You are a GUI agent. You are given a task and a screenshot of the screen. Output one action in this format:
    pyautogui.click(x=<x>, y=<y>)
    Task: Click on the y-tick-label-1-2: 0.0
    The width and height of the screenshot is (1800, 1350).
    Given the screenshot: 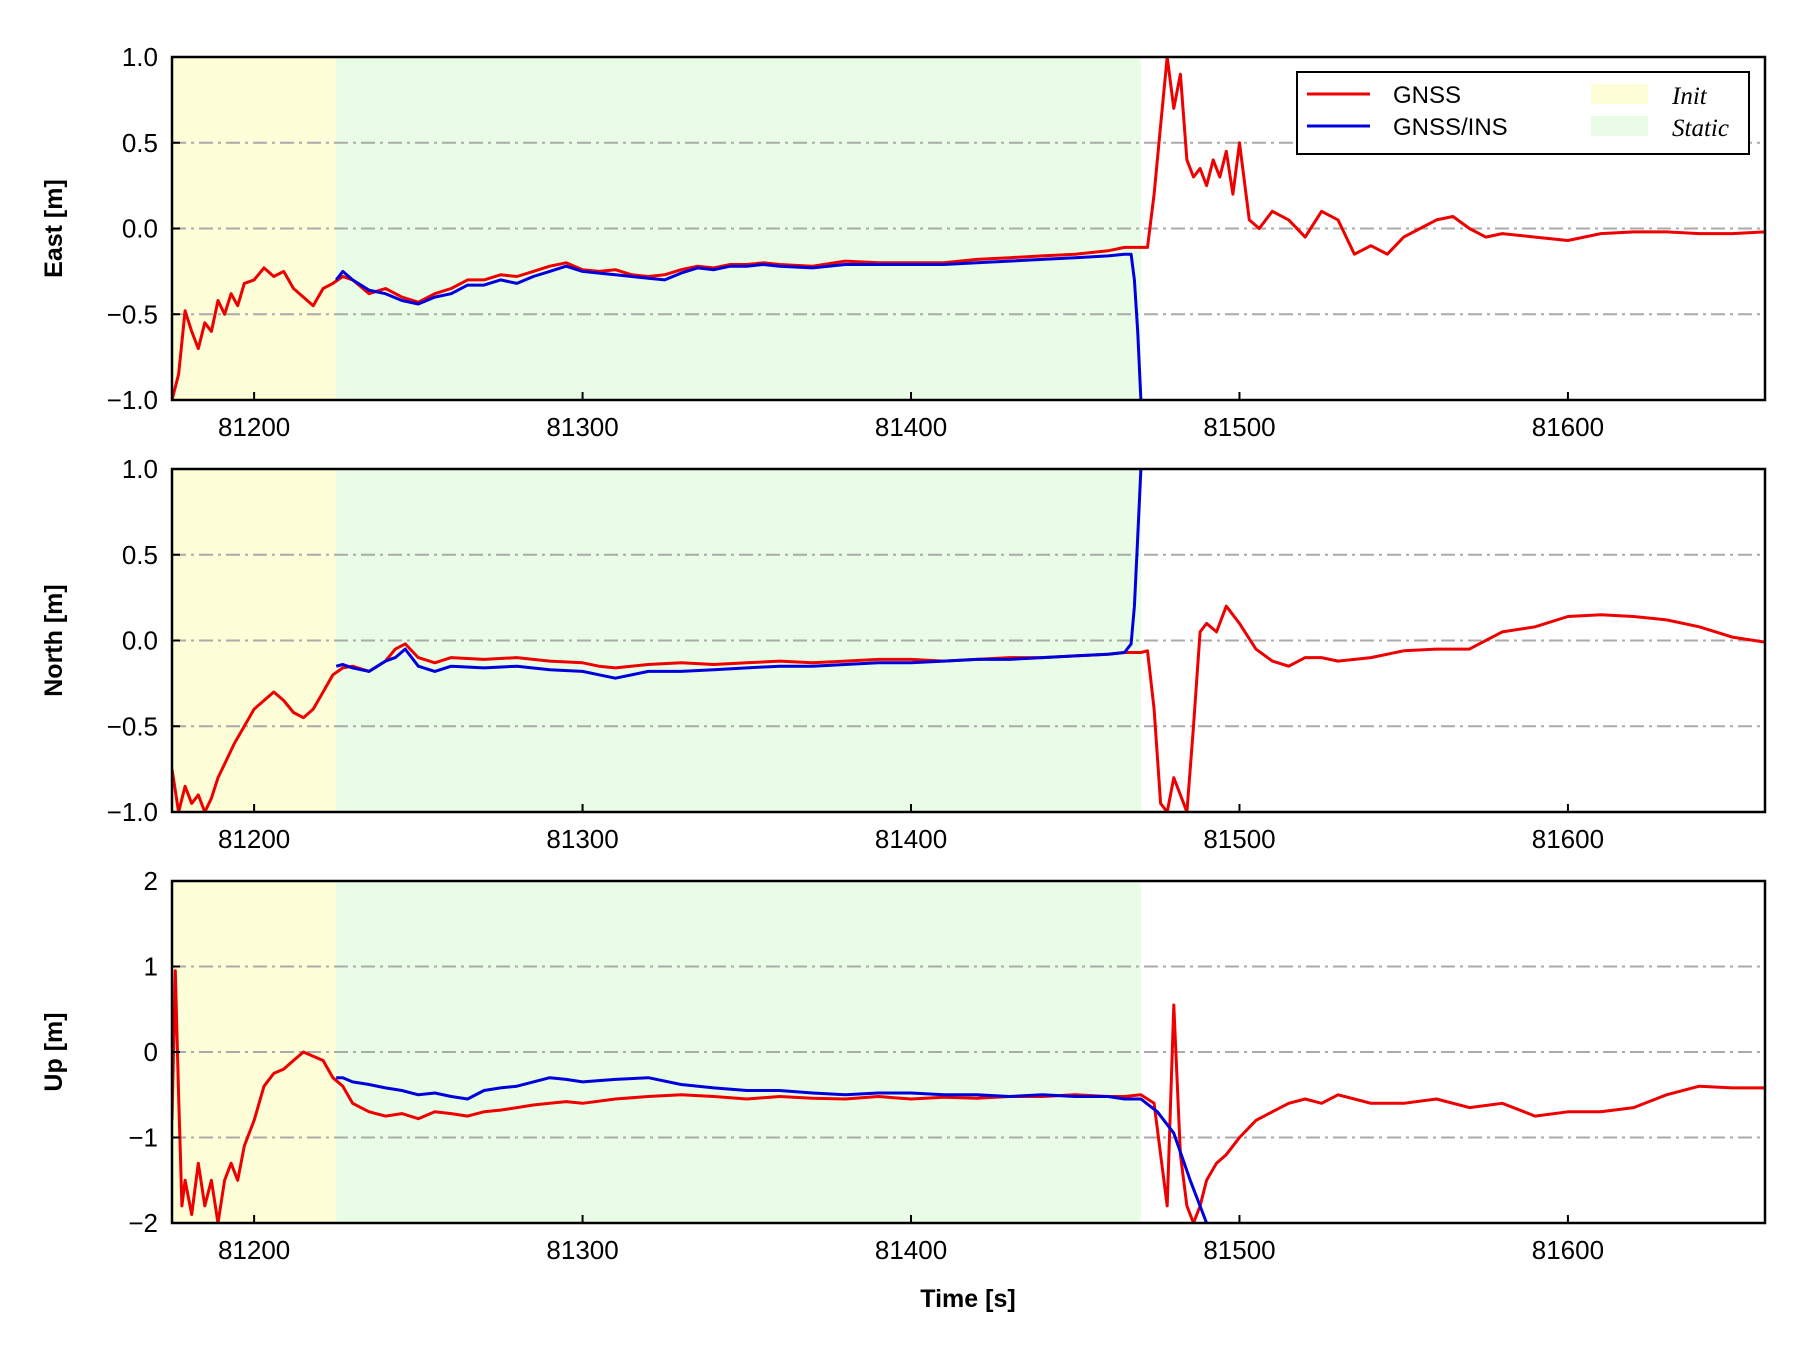 What is the action you would take?
    pyautogui.click(x=140, y=641)
    